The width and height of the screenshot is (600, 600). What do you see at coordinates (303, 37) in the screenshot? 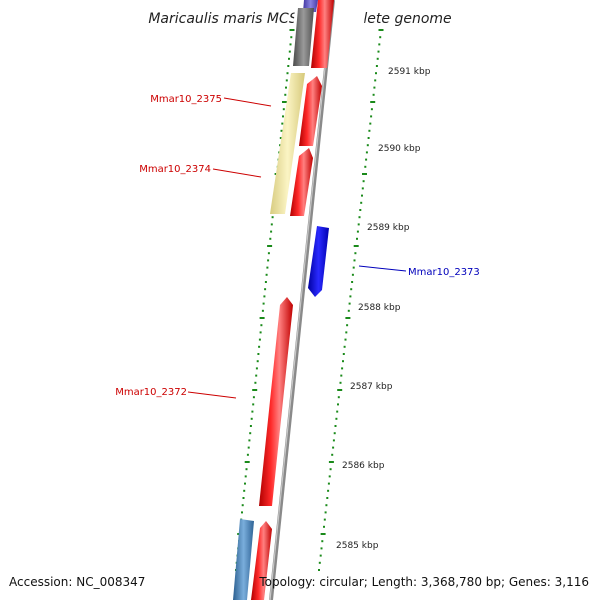
I see `gene-gray` at bounding box center [303, 37].